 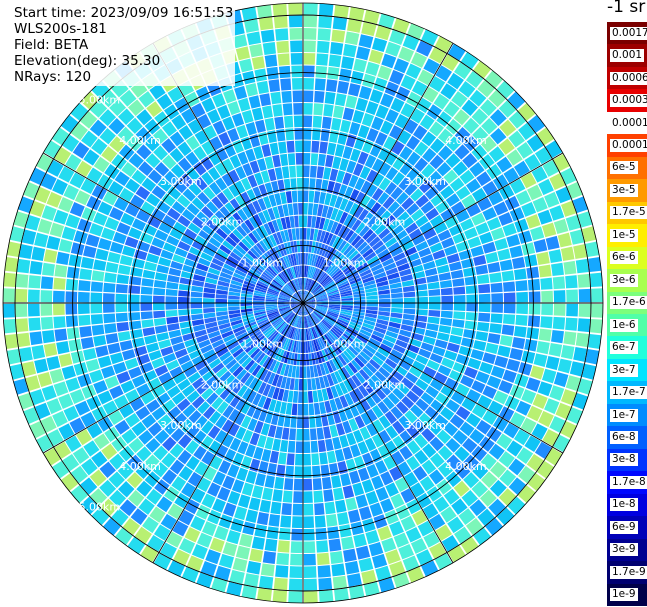 I want to click on colorbar-swatch: 0.0003, so click(x=627, y=101).